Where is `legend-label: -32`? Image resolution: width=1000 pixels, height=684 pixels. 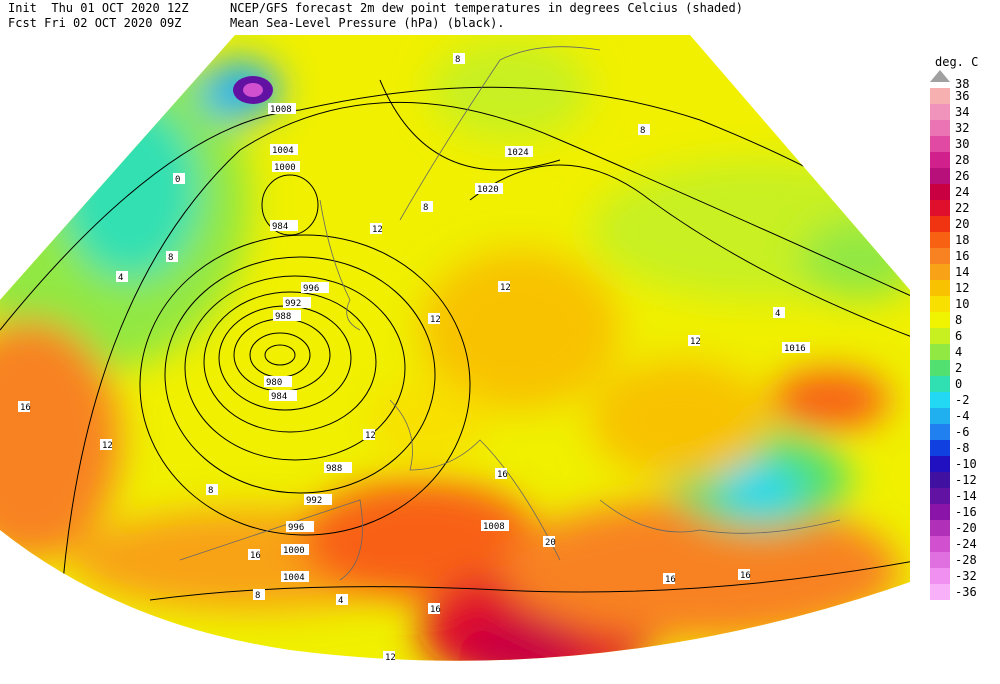 legend-label: -32 is located at coordinates (966, 576).